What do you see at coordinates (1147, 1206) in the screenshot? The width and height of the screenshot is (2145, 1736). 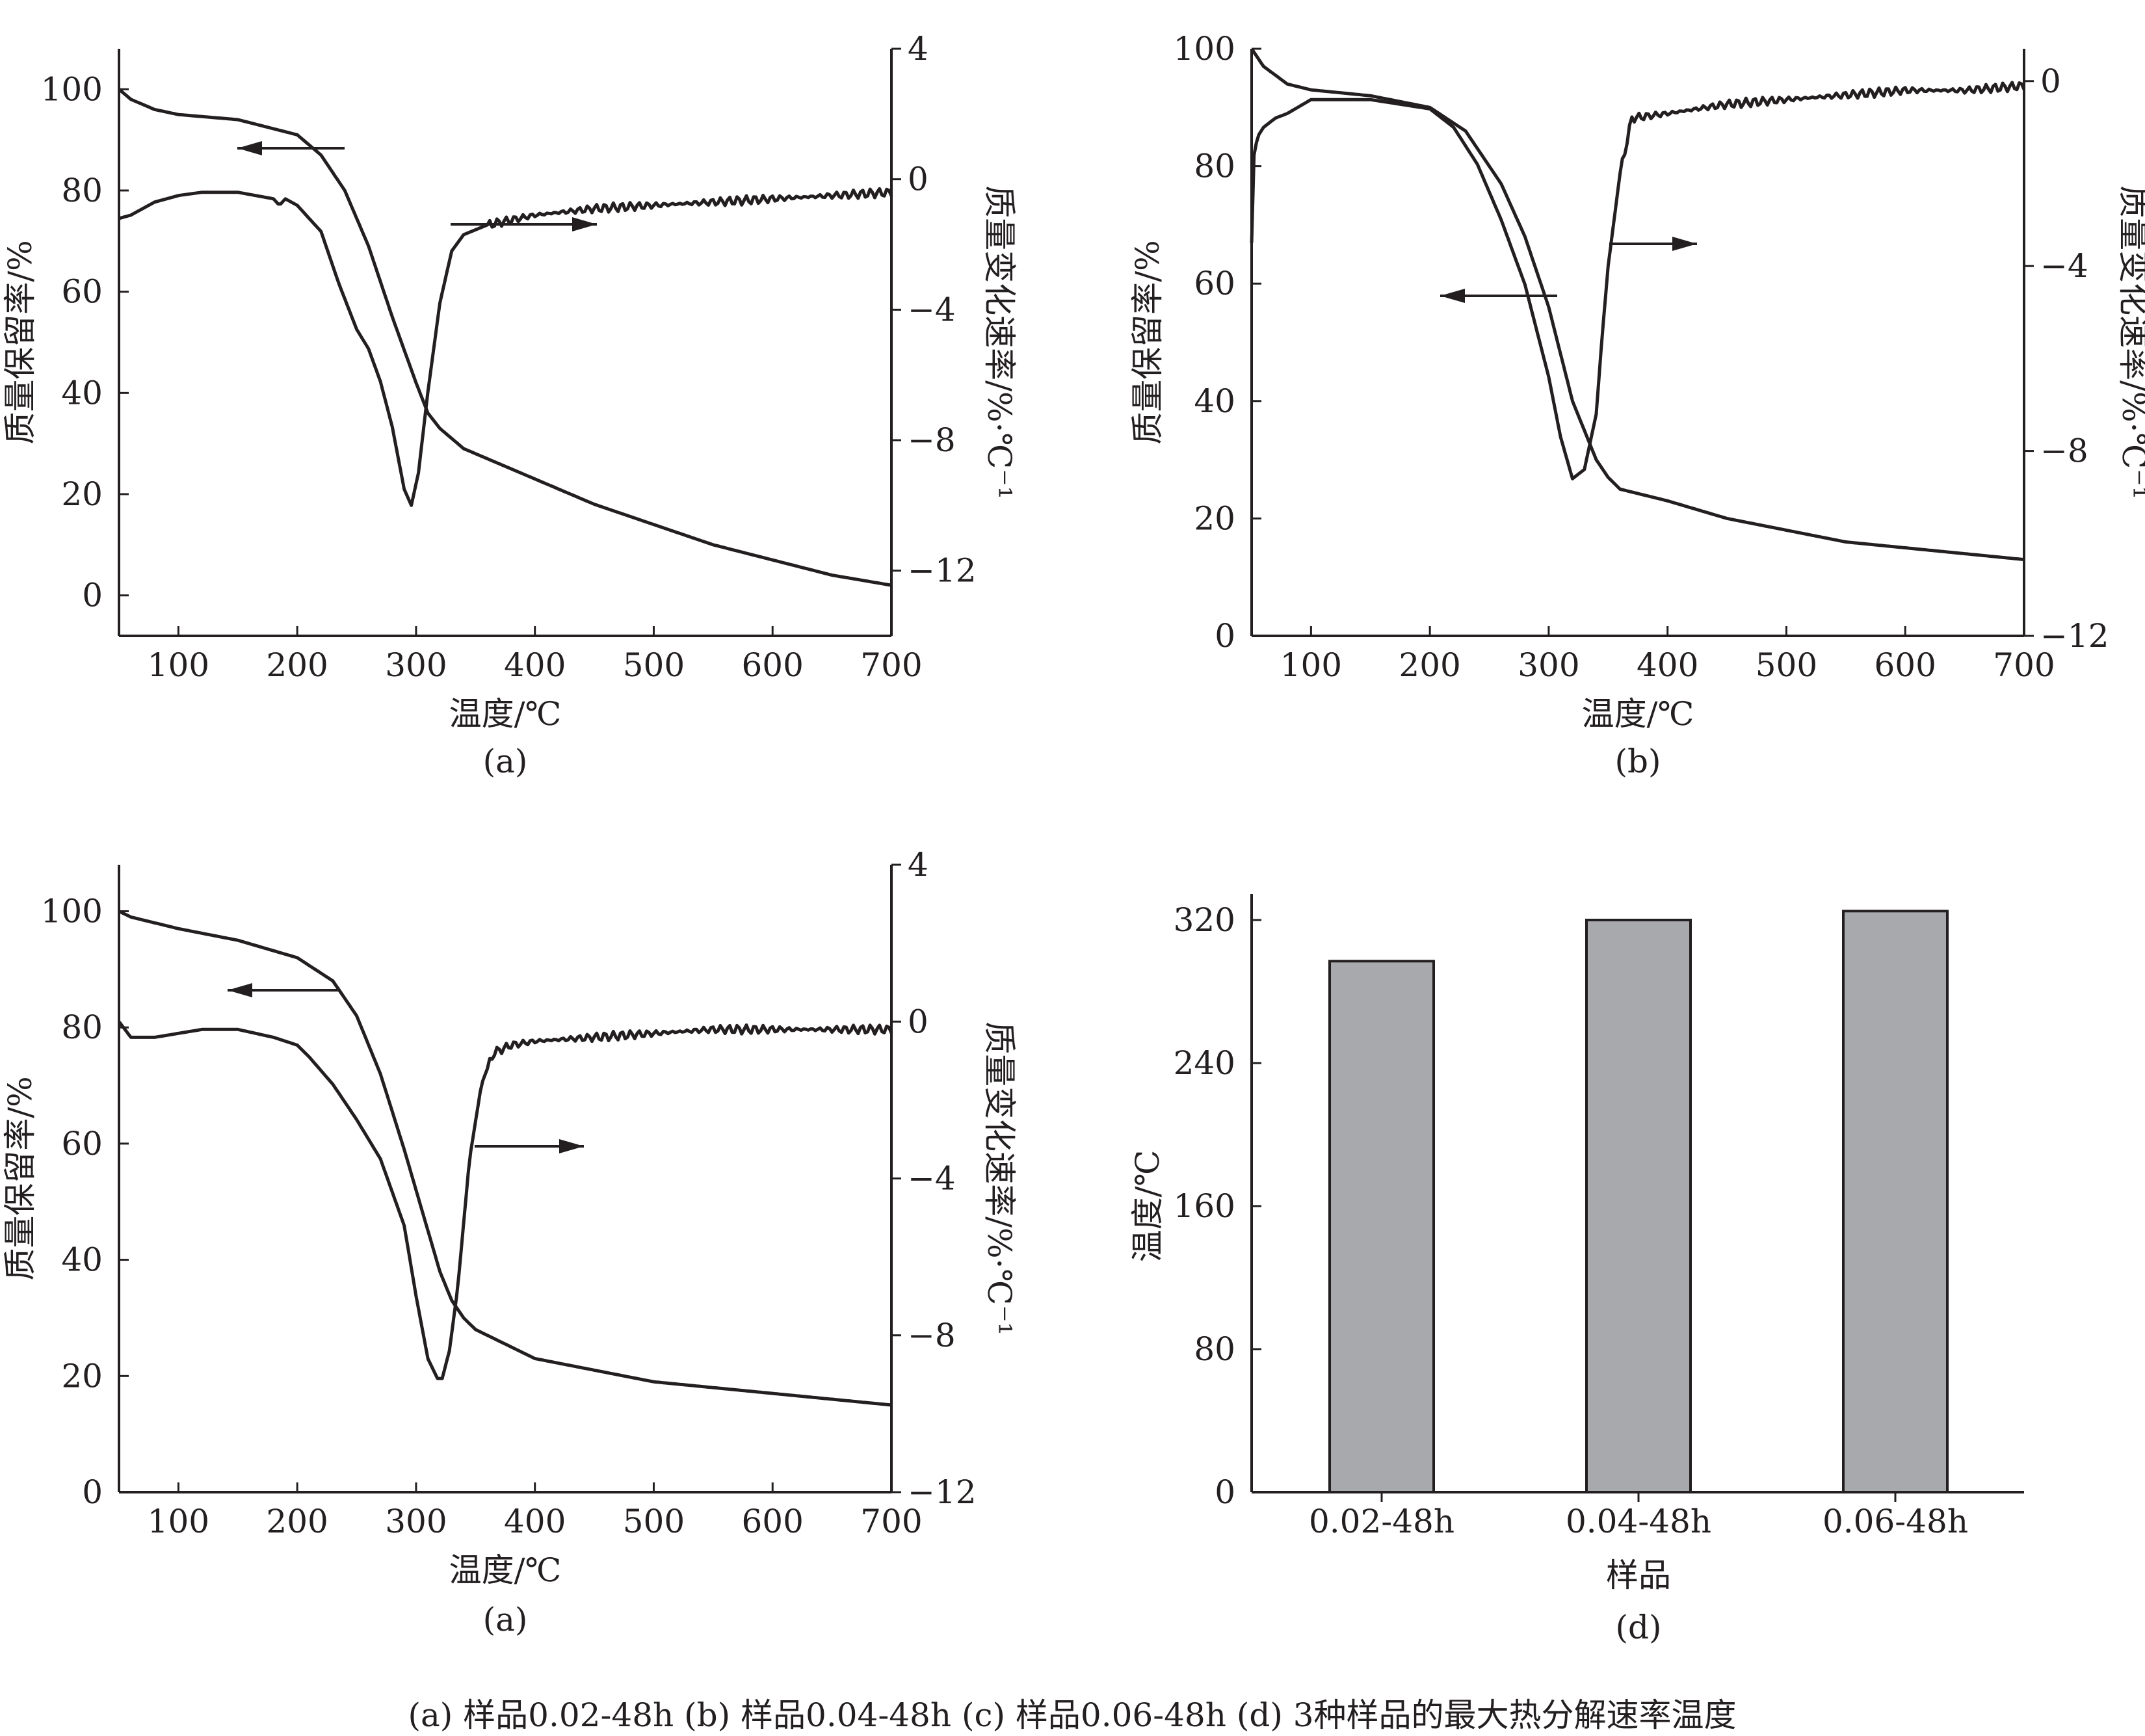 I see `y-axis-label: 温度/℃` at bounding box center [1147, 1206].